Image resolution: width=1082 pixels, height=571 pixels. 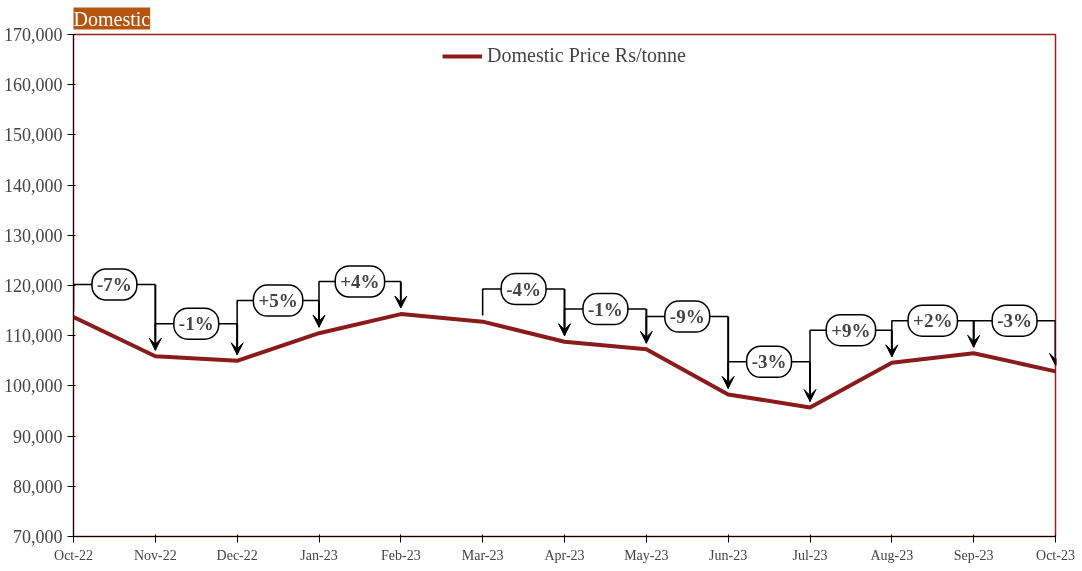 What do you see at coordinates (646, 555) in the screenshot?
I see `x-tick-label: May-23` at bounding box center [646, 555].